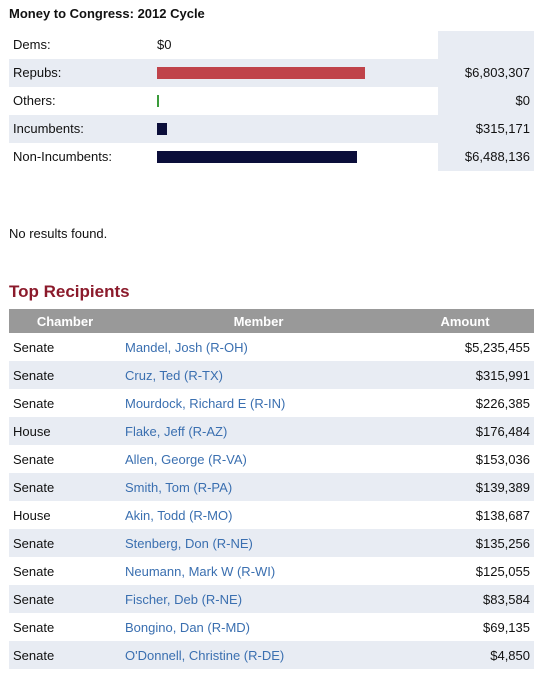  What do you see at coordinates (497, 156) in the screenshot?
I see `summary-amount: $6,488,136` at bounding box center [497, 156].